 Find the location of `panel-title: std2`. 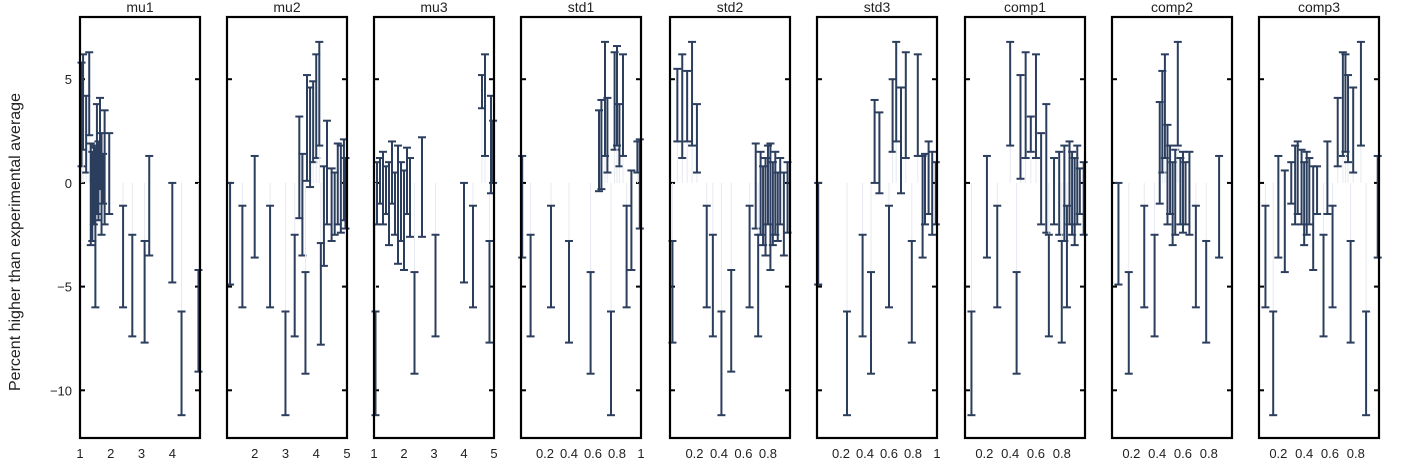

panel-title: std2 is located at coordinates (730, 7).